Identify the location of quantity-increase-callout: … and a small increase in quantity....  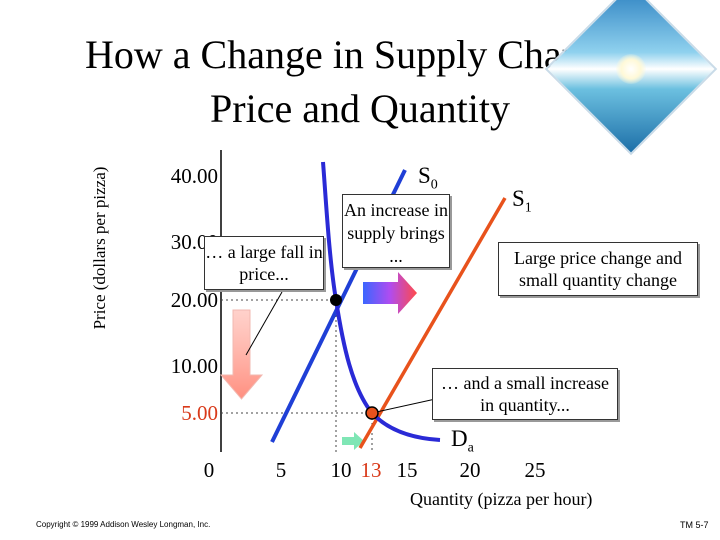
(525, 394).